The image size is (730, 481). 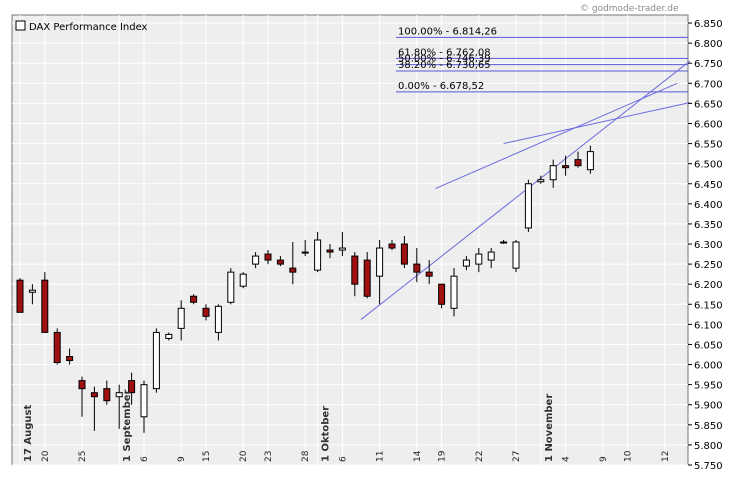 What do you see at coordinates (88, 27) in the screenshot?
I see `chart-title: DAX Performance Index` at bounding box center [88, 27].